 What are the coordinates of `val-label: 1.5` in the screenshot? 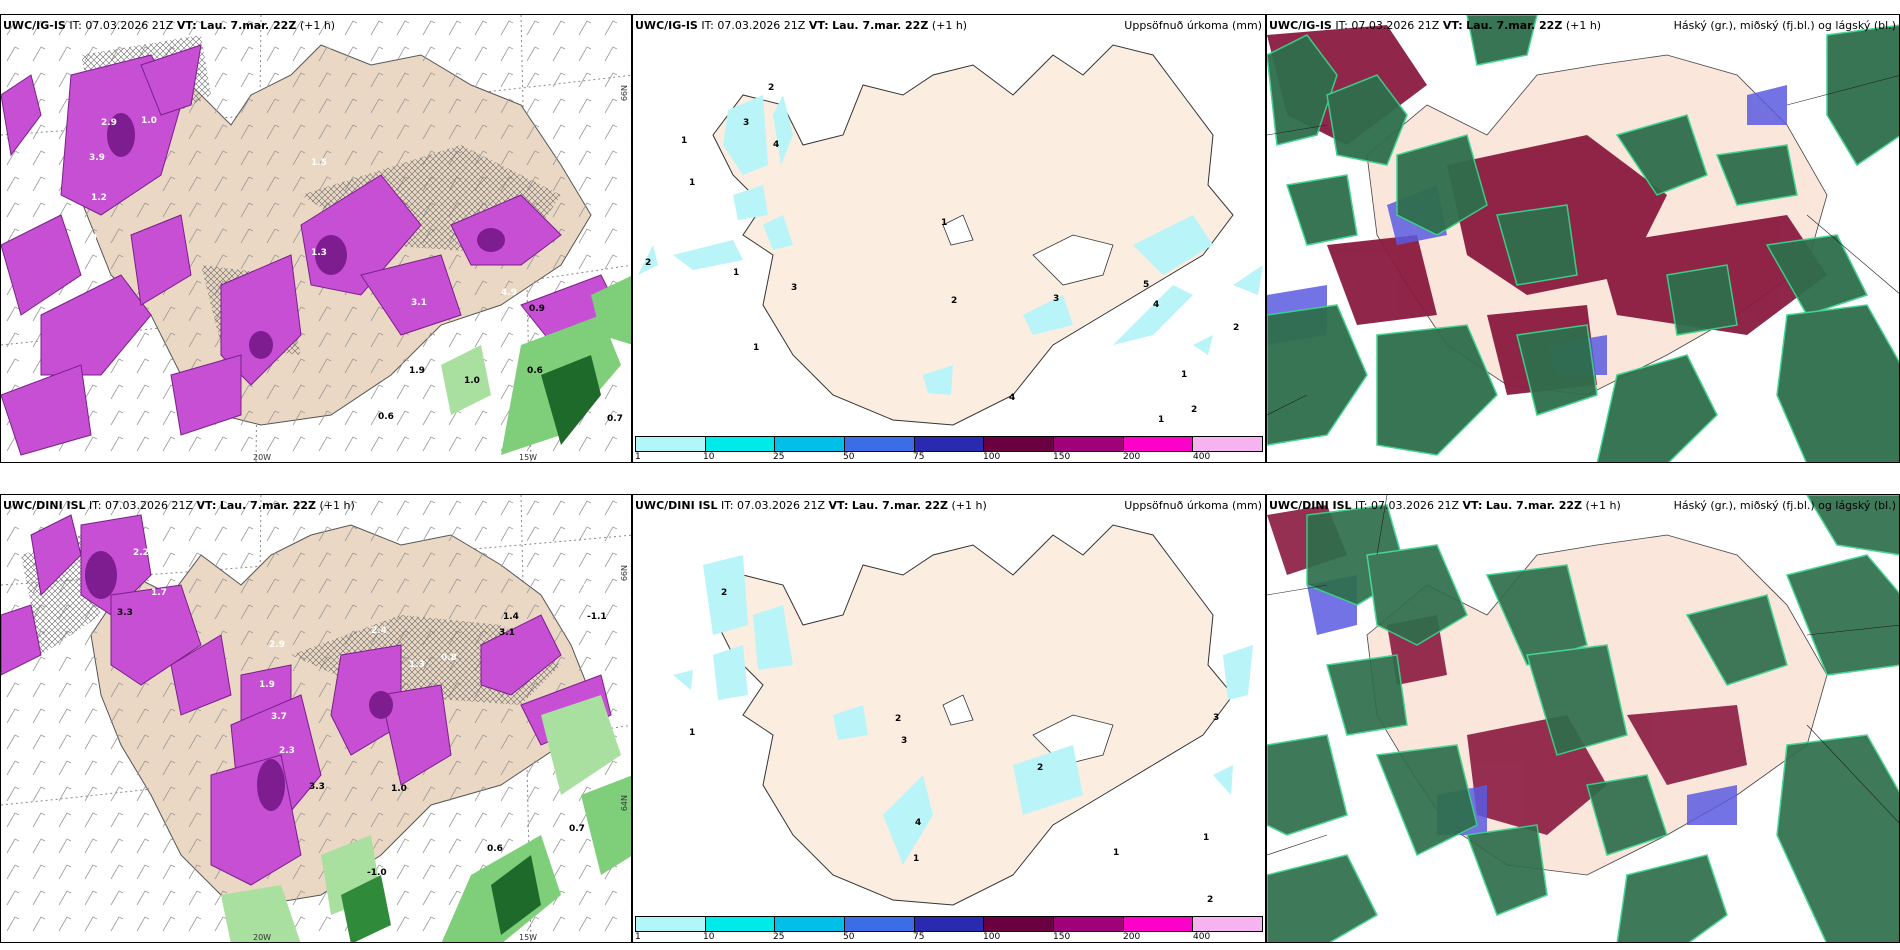 It's located at (319, 163).